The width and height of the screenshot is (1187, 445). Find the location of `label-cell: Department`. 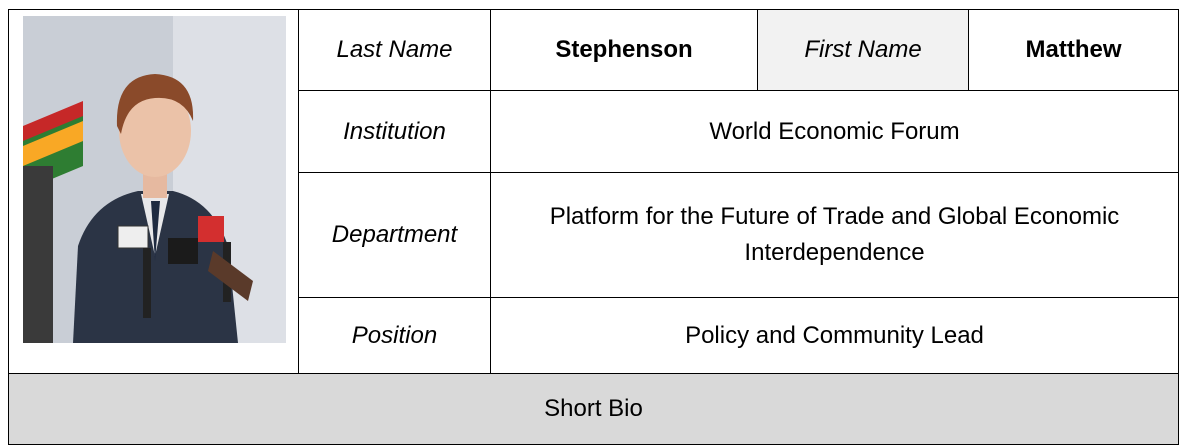

label-cell: Department is located at coordinates (394, 235).